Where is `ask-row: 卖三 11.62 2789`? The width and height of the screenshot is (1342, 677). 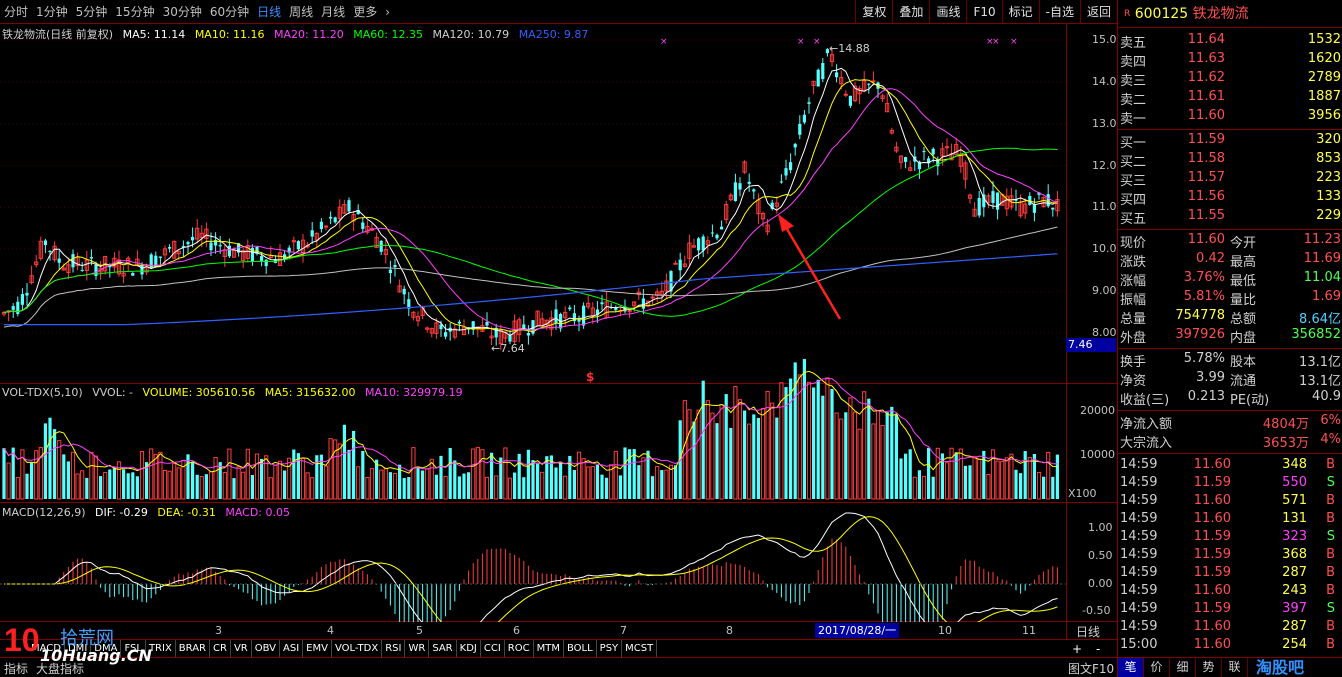 ask-row: 卖三 11.62 2789 is located at coordinates (1230, 79).